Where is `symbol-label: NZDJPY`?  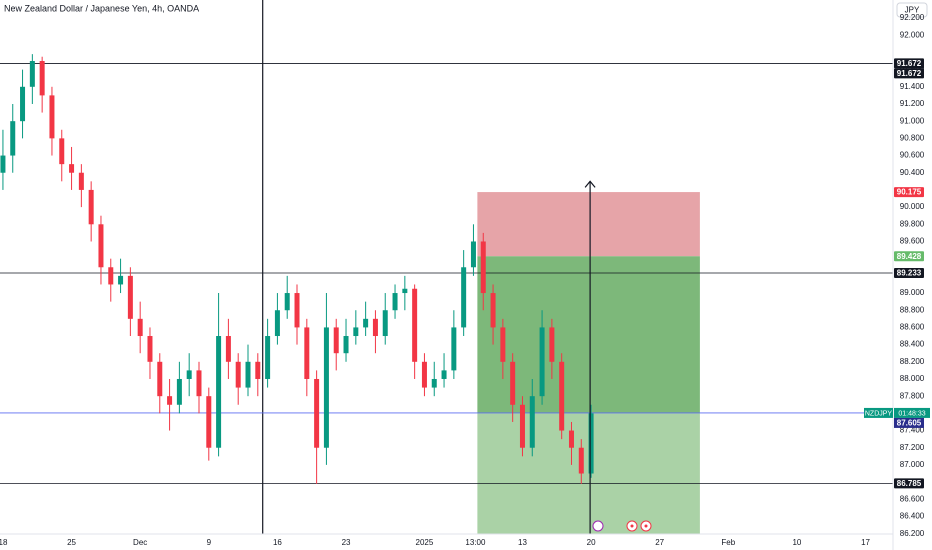 symbol-label: NZDJPY is located at coordinates (879, 413).